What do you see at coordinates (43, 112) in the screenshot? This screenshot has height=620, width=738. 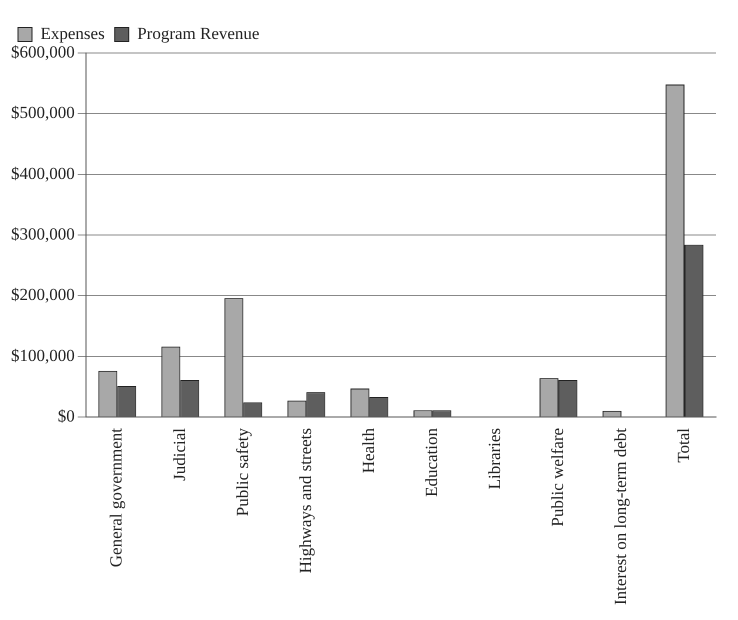 I see `y-tick-label: $500,000` at bounding box center [43, 112].